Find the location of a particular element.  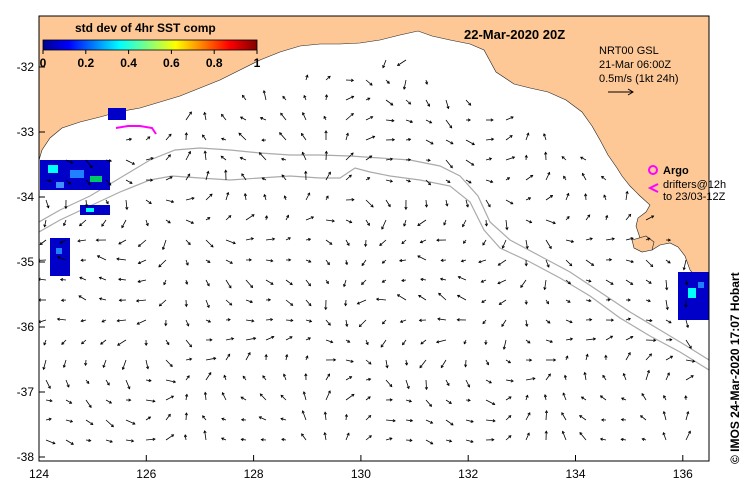

colorbar-ticks: 0 0.2 0.4 0.6 0.8 1 is located at coordinates (150, 60).